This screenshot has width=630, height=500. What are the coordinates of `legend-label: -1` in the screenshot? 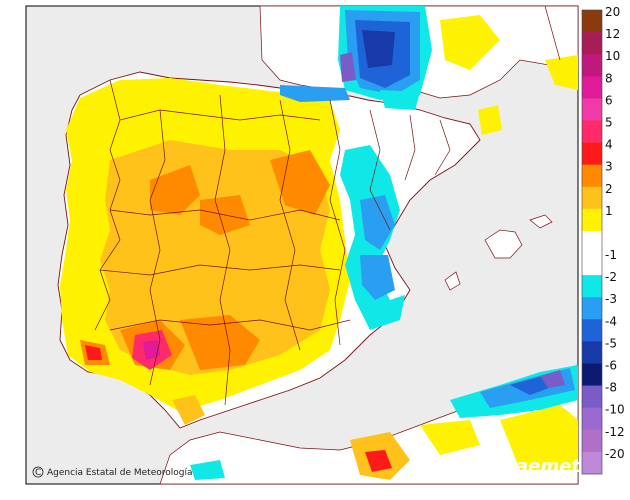 It's located at (611, 255).